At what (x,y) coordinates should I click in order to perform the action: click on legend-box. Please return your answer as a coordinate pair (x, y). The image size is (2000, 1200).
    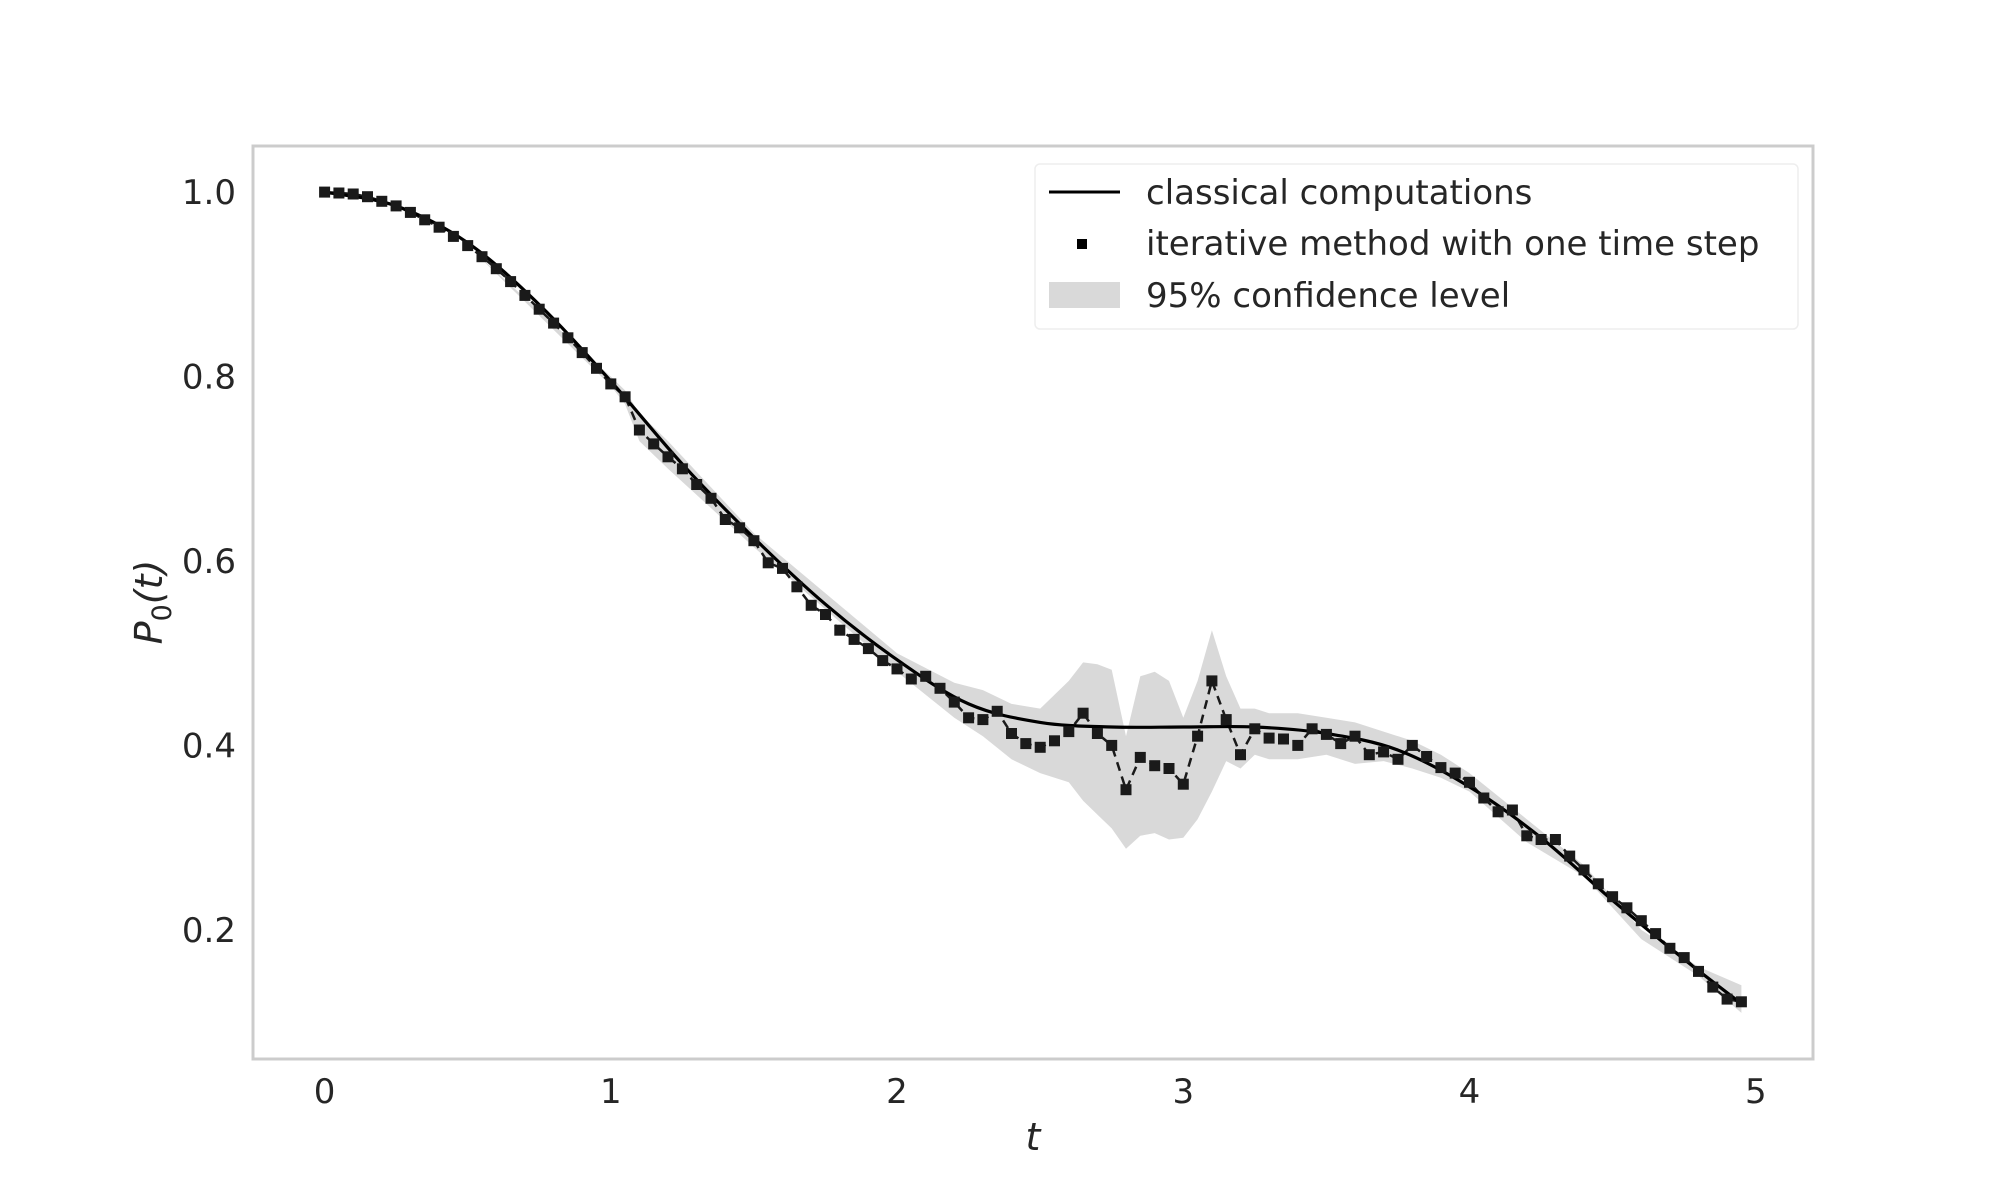
    Looking at the image, I should click on (1416, 246).